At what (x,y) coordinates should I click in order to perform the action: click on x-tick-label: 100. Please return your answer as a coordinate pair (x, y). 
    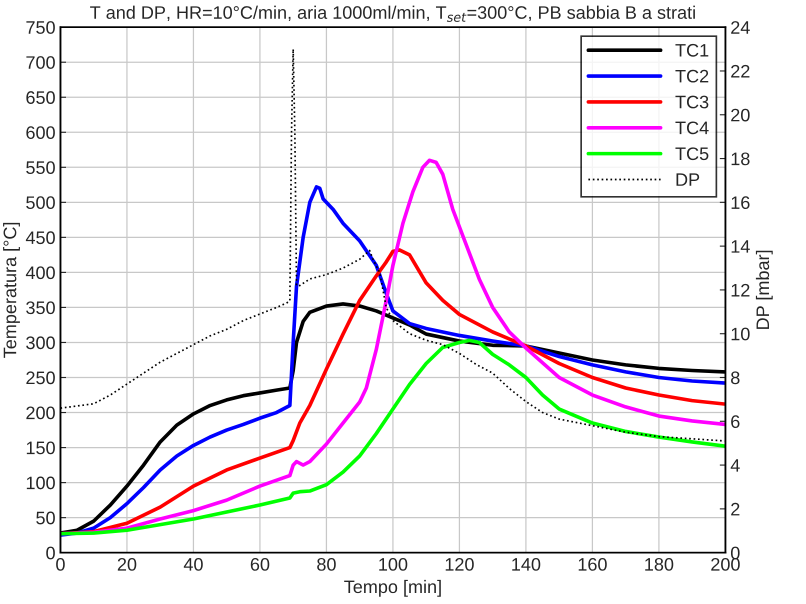
    Looking at the image, I should click on (393, 564).